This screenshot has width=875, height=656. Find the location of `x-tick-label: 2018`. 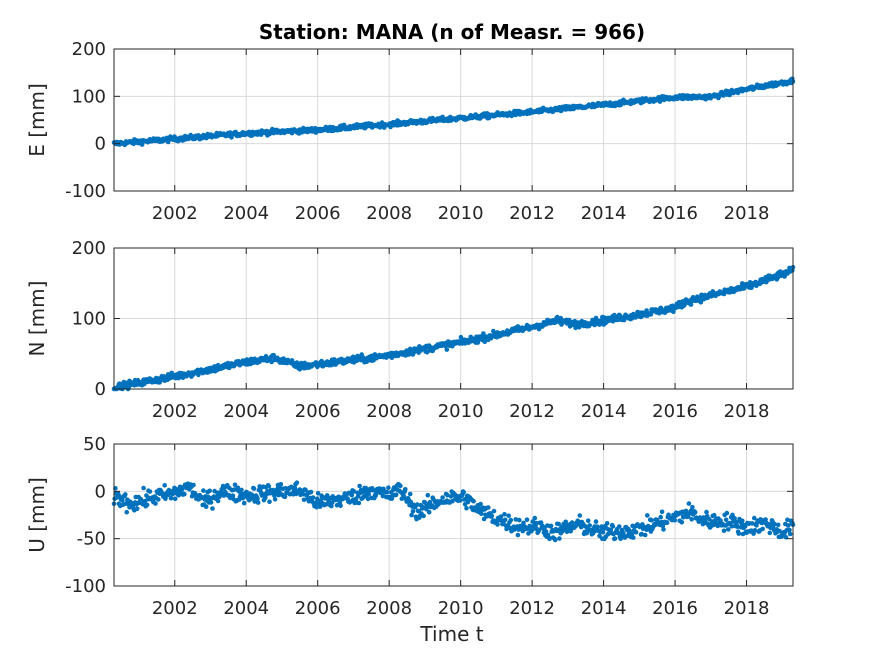

x-tick-label: 2018 is located at coordinates (747, 608).